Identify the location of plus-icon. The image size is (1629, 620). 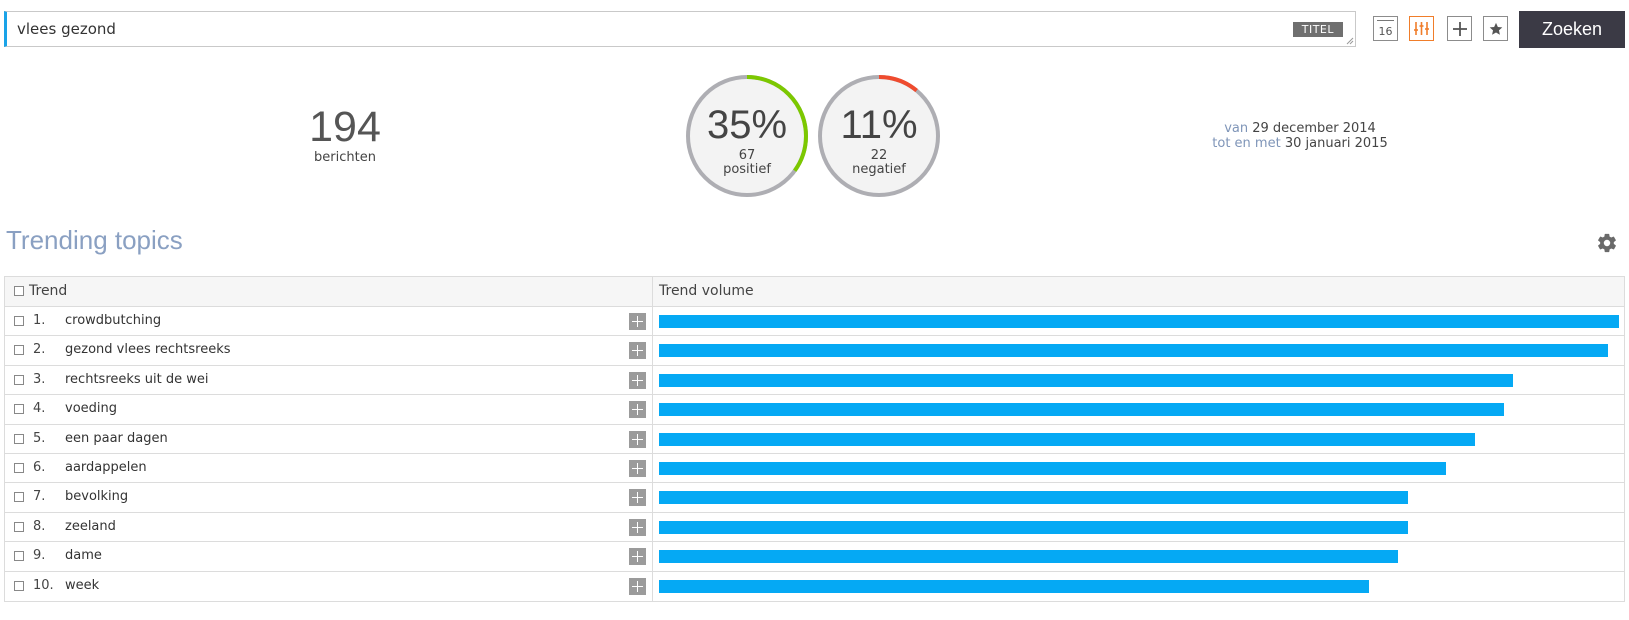
(1459, 28).